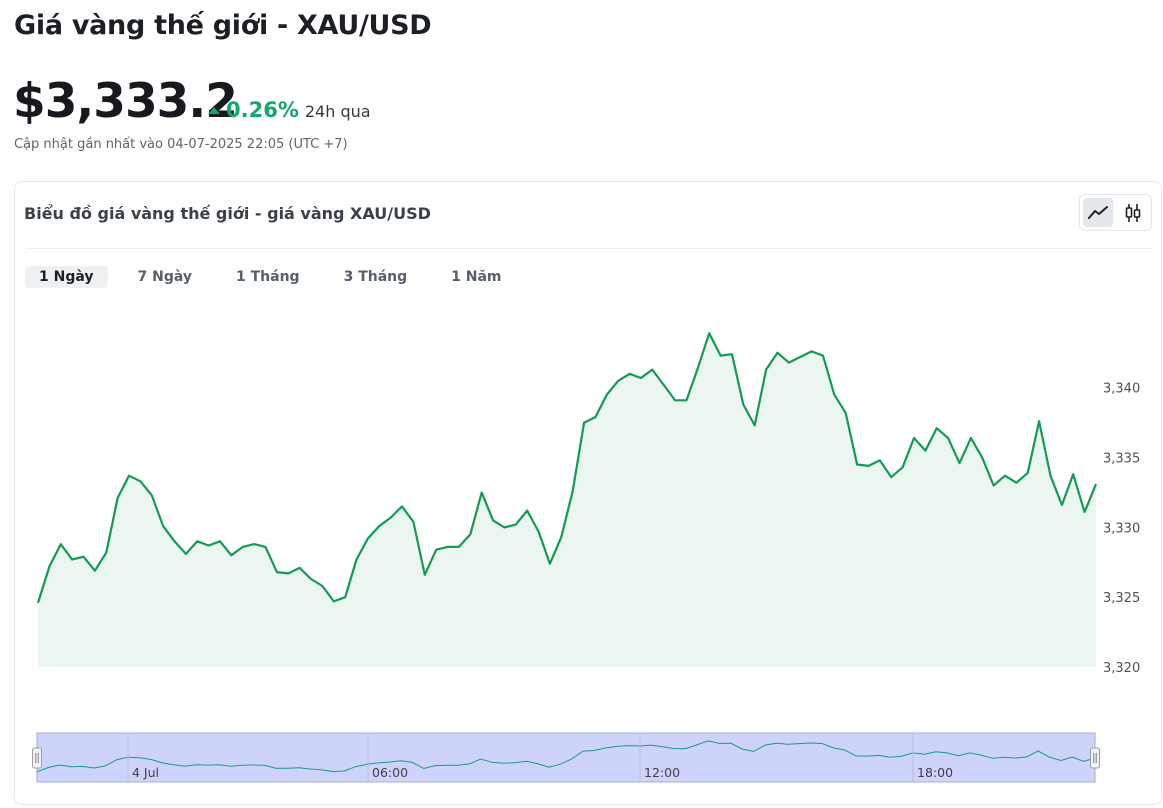 The height and width of the screenshot is (808, 1163). Describe the element at coordinates (145, 772) in the screenshot. I see `navigator-x-label: 4 Jul` at that location.